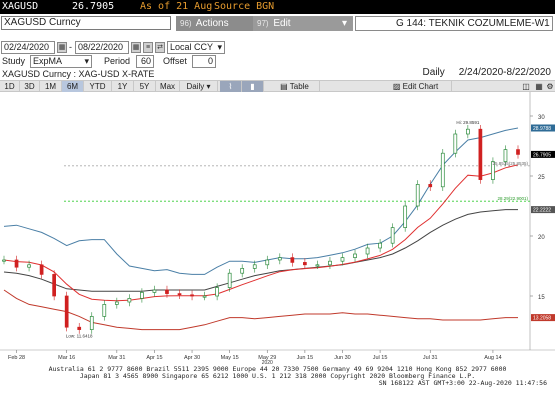 This screenshot has height=400, width=555. What do you see at coordinates (303, 23) in the screenshot?
I see `edit-button: 97) Edit ▾` at bounding box center [303, 23].